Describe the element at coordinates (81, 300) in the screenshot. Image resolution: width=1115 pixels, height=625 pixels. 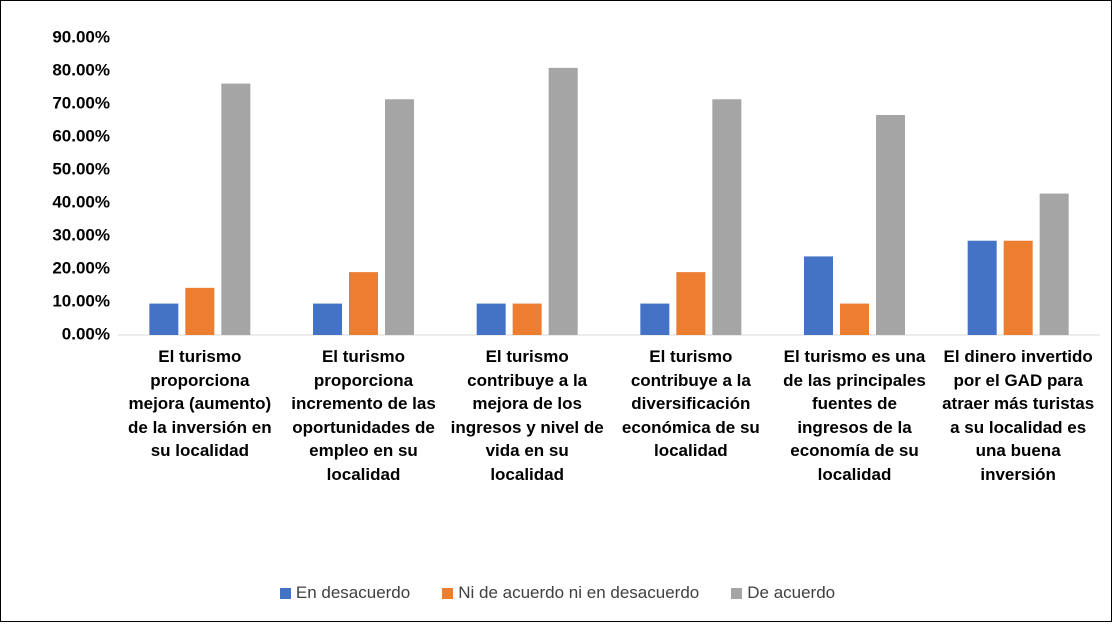
I see `y-tick-label: 10.00%` at that location.